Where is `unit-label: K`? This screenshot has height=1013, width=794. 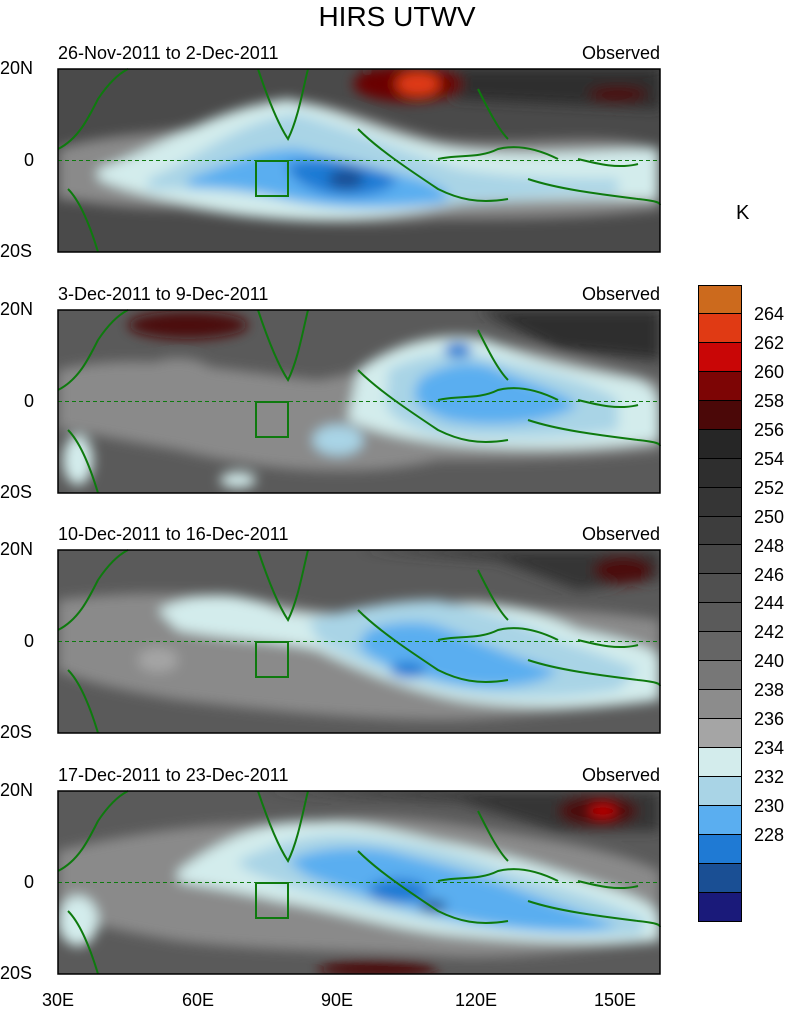
unit-label: K is located at coordinates (743, 213).